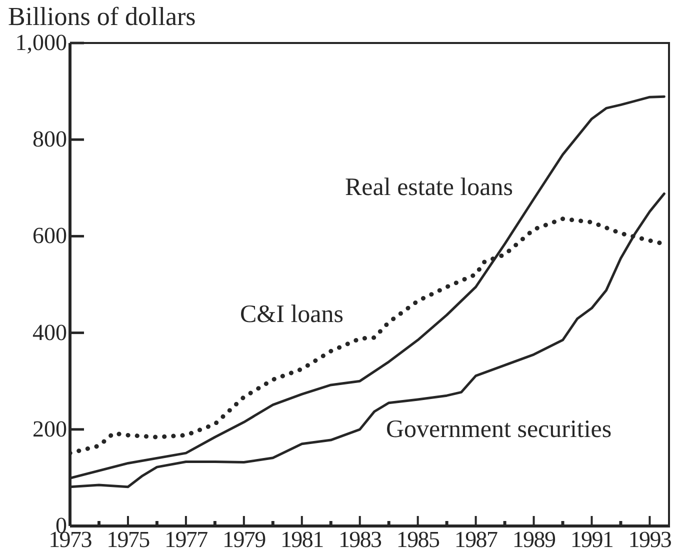  What do you see at coordinates (49, 332) in the screenshot?
I see `y-tick-label: 400` at bounding box center [49, 332].